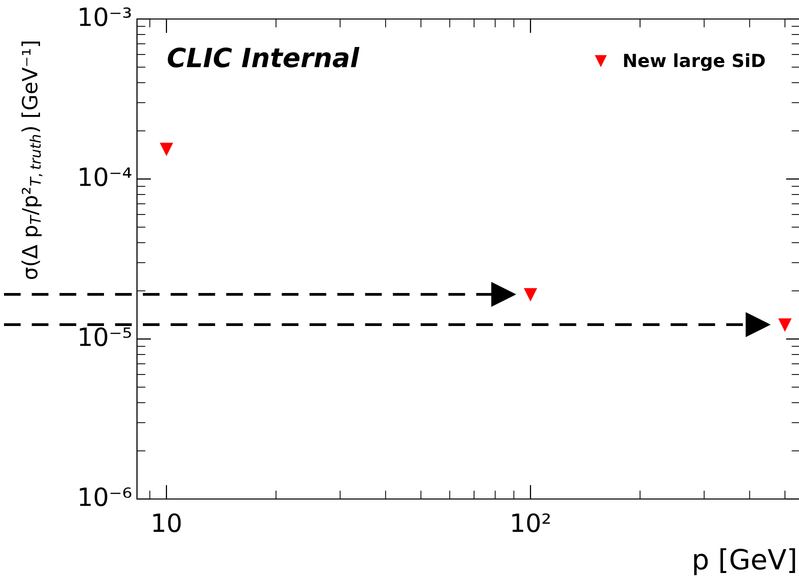  Describe the element at coordinates (531, 522) in the screenshot. I see `x-tick-label: 10²` at that location.